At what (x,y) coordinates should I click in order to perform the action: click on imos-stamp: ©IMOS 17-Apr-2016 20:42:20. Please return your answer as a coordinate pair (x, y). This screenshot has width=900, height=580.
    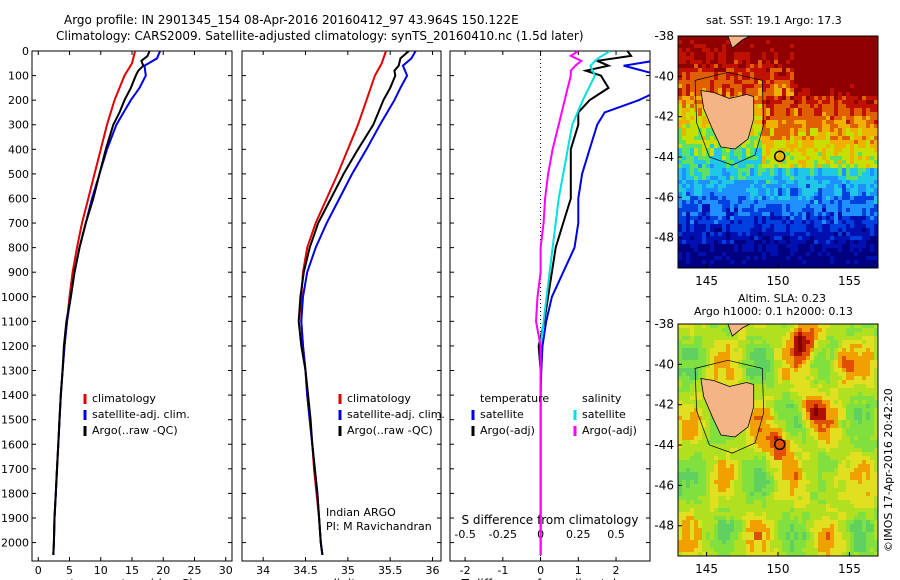
    Looking at the image, I should click on (888, 470).